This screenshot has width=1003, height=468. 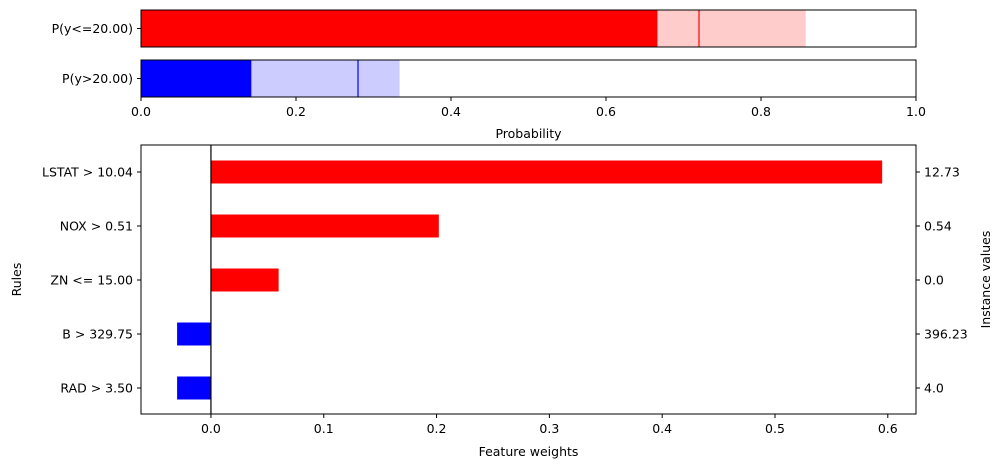 What do you see at coordinates (92, 28) in the screenshot?
I see `probability-row-label: P(y<=20.00)` at bounding box center [92, 28].